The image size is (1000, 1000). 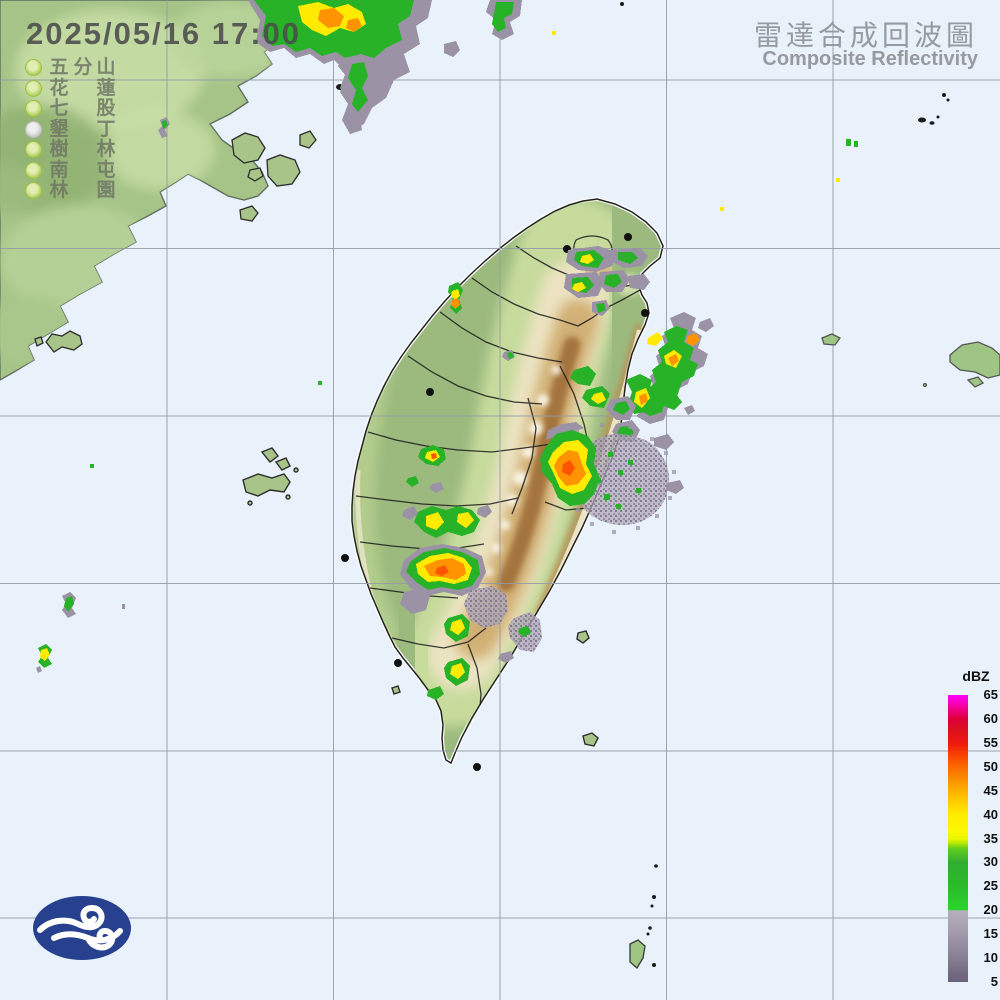 What do you see at coordinates (175, 241) in the screenshot?
I see `coastal-islands` at bounding box center [175, 241].